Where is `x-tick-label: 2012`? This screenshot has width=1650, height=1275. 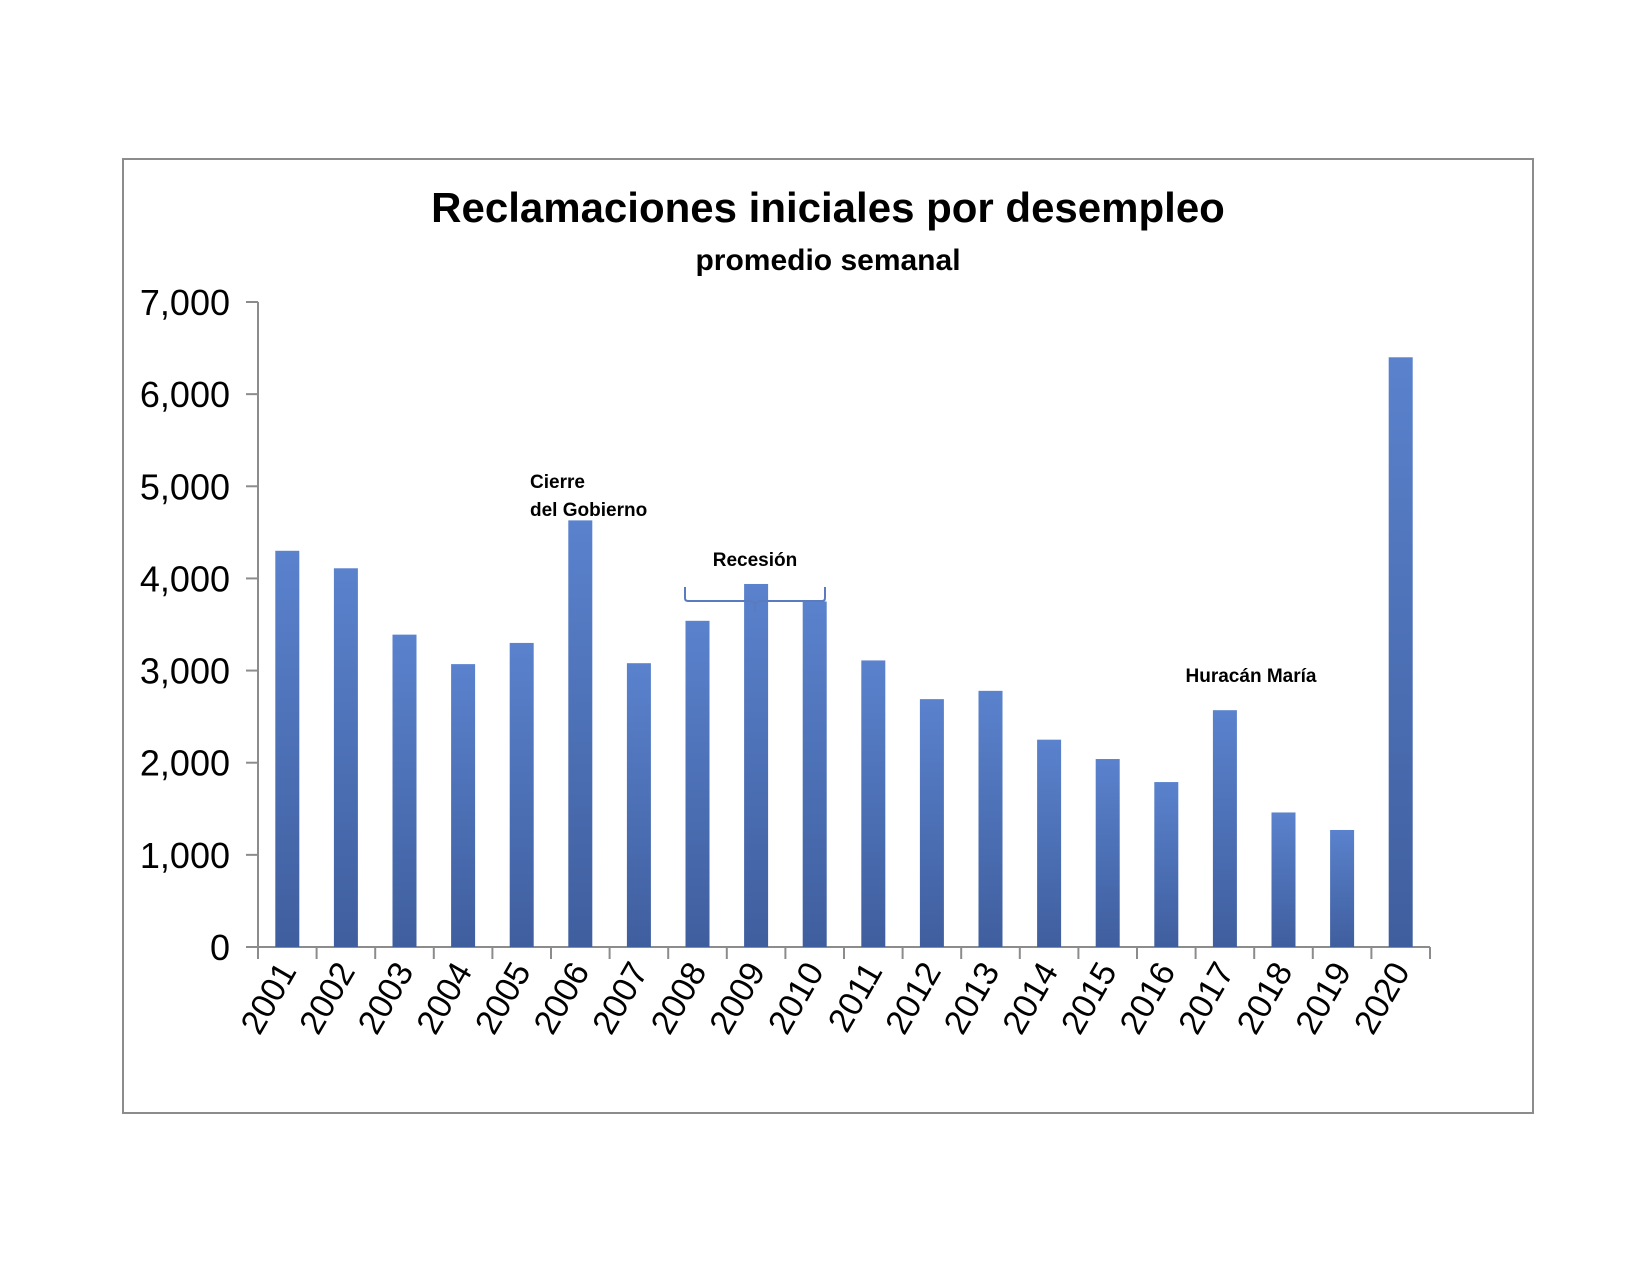
x-tick-label: 2012 is located at coordinates (913, 998).